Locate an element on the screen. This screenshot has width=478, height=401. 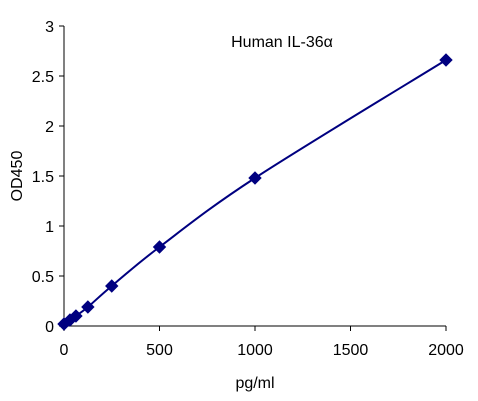
y-tick-label: 2 is located at coordinates (49, 127).